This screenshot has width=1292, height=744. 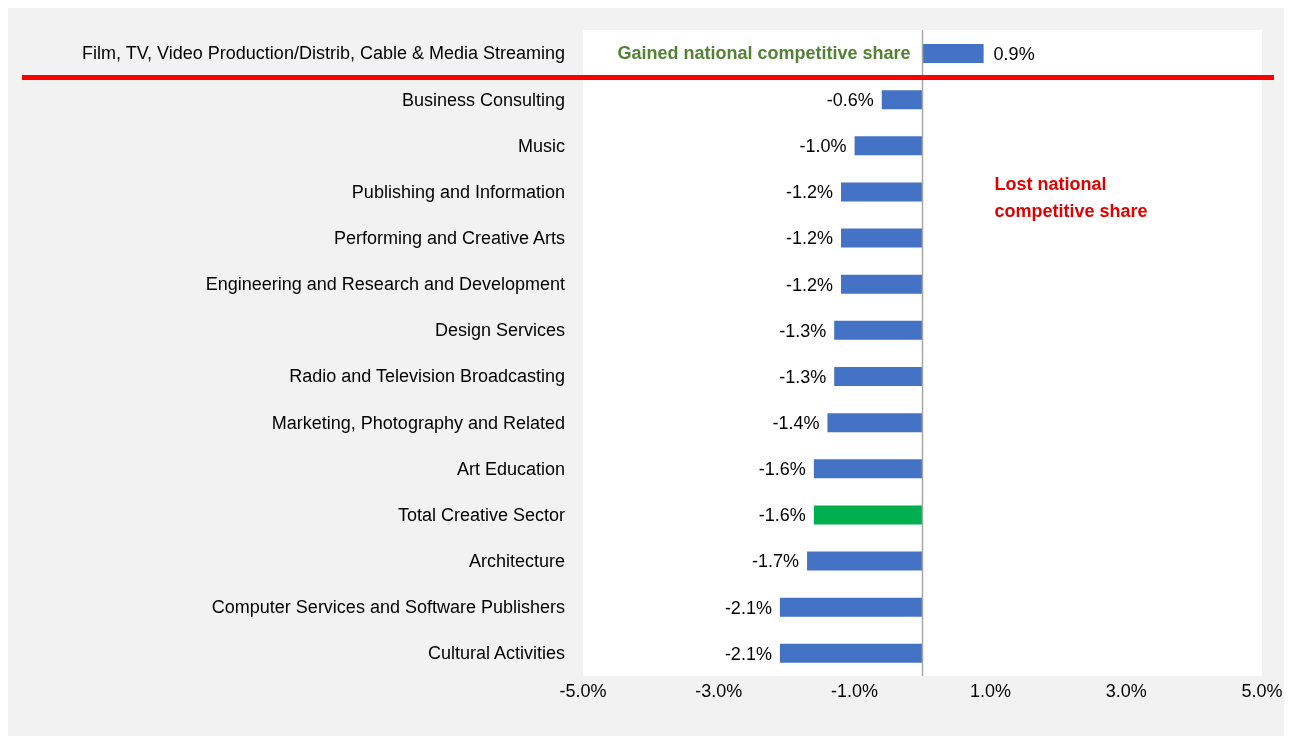 What do you see at coordinates (458, 191) in the screenshot?
I see `y-tick-label: Publishing and Information` at bounding box center [458, 191].